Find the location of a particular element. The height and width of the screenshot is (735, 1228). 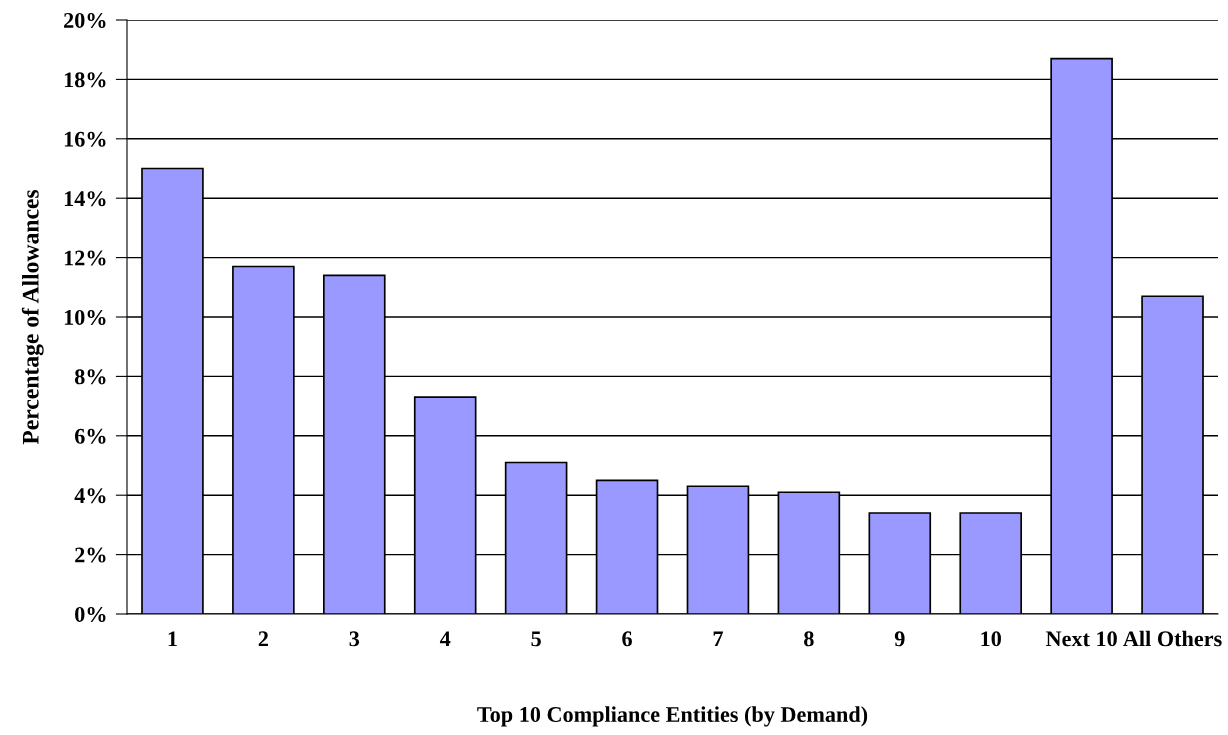

y-tick-label: 6% is located at coordinates (90, 436).